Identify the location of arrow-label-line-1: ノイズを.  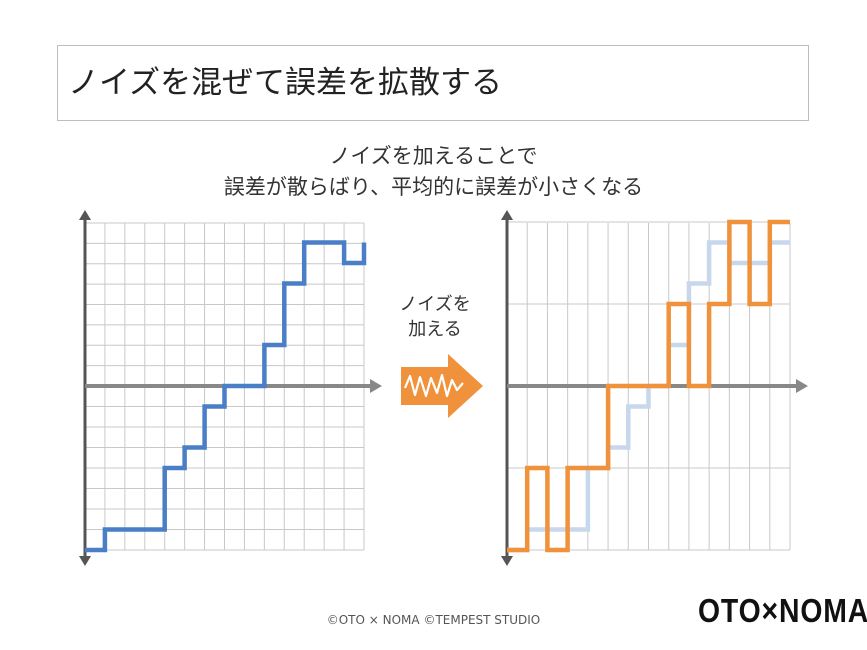
(435, 304).